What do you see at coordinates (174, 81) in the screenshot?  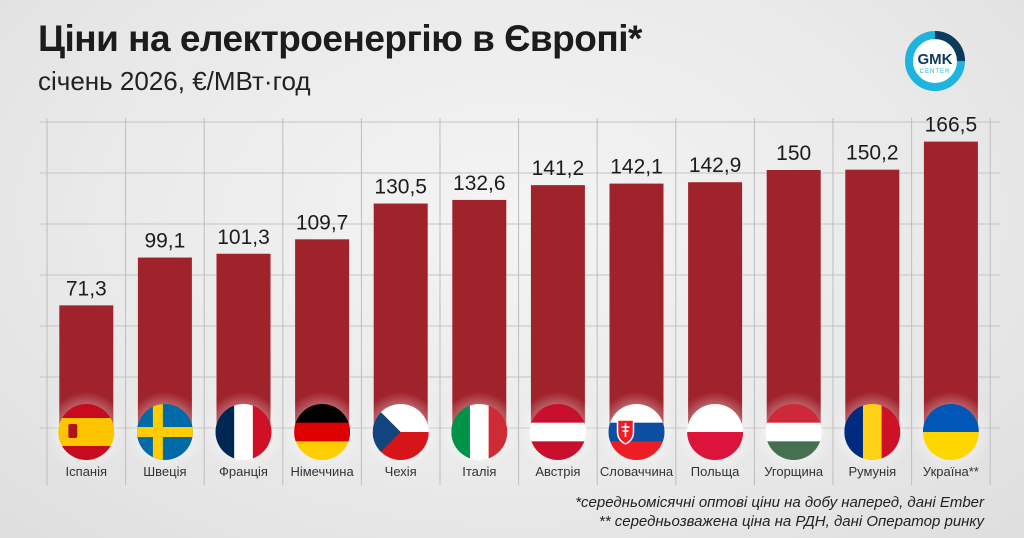 I see `chart-subtitle: січень 2026, €/МВт·год` at bounding box center [174, 81].